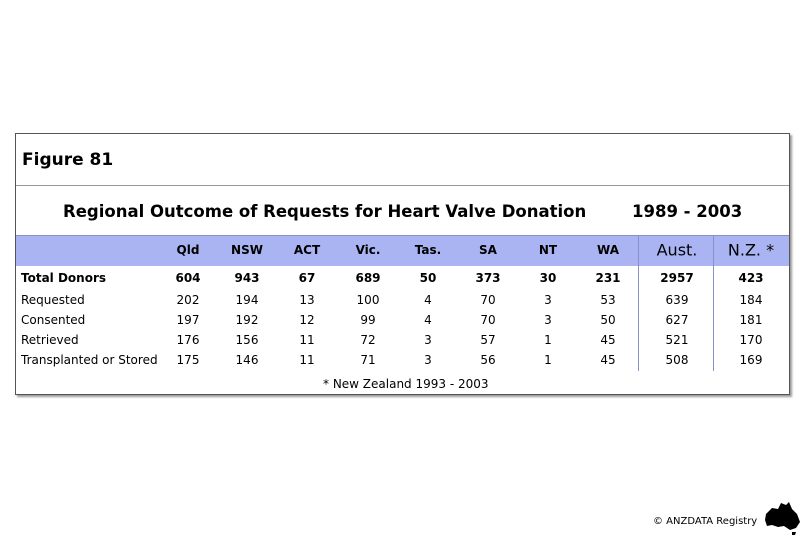  I want to click on cell: 508, so click(677, 360).